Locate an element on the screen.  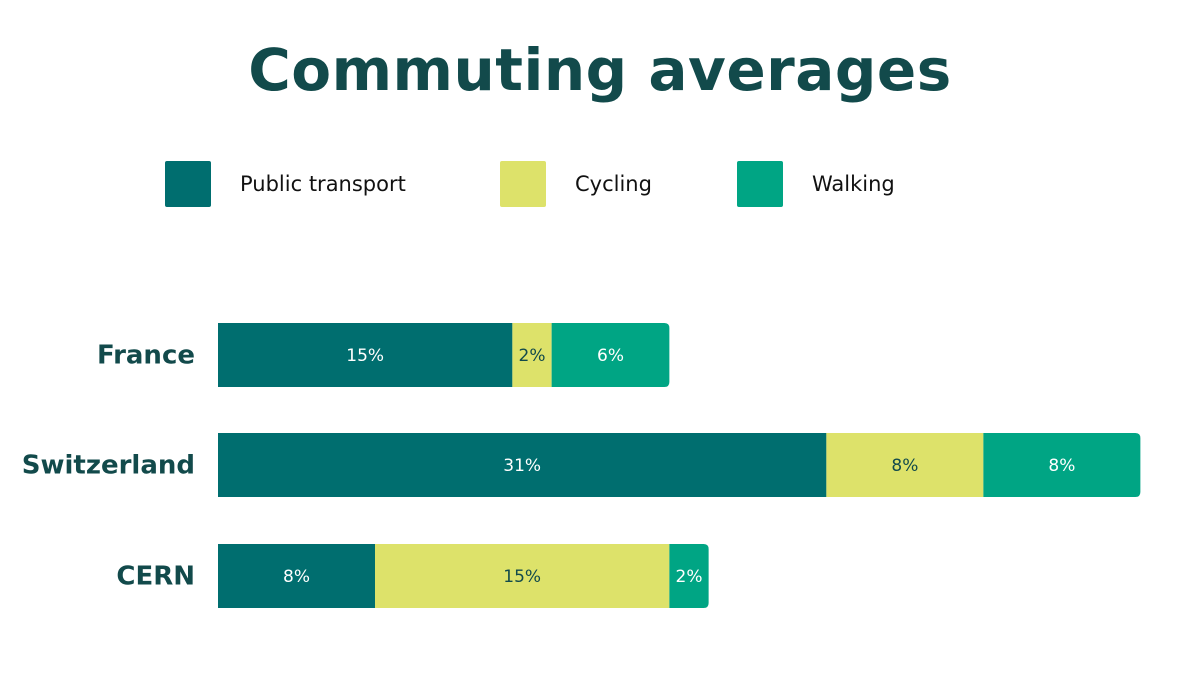
bar-france-public-transport is located at coordinates (365, 355).